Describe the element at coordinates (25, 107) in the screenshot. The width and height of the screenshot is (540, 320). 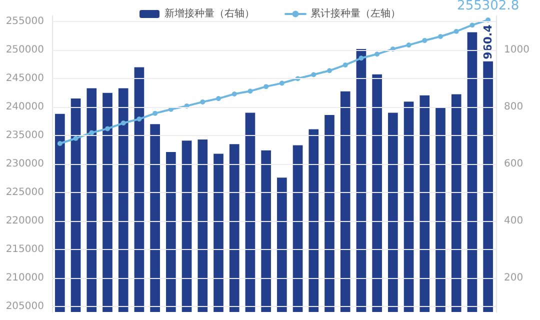
I see `y-tick-label: 240000` at that location.